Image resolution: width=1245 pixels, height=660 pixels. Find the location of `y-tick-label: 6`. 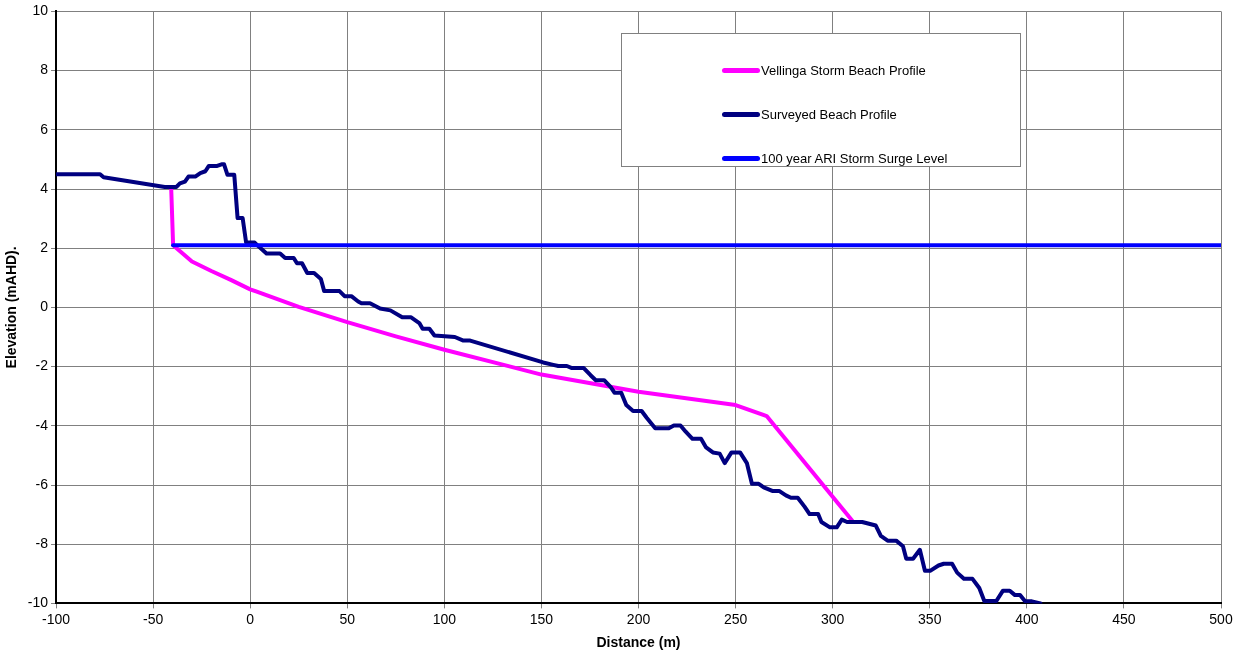

y-tick-label: 6 is located at coordinates (44, 128).